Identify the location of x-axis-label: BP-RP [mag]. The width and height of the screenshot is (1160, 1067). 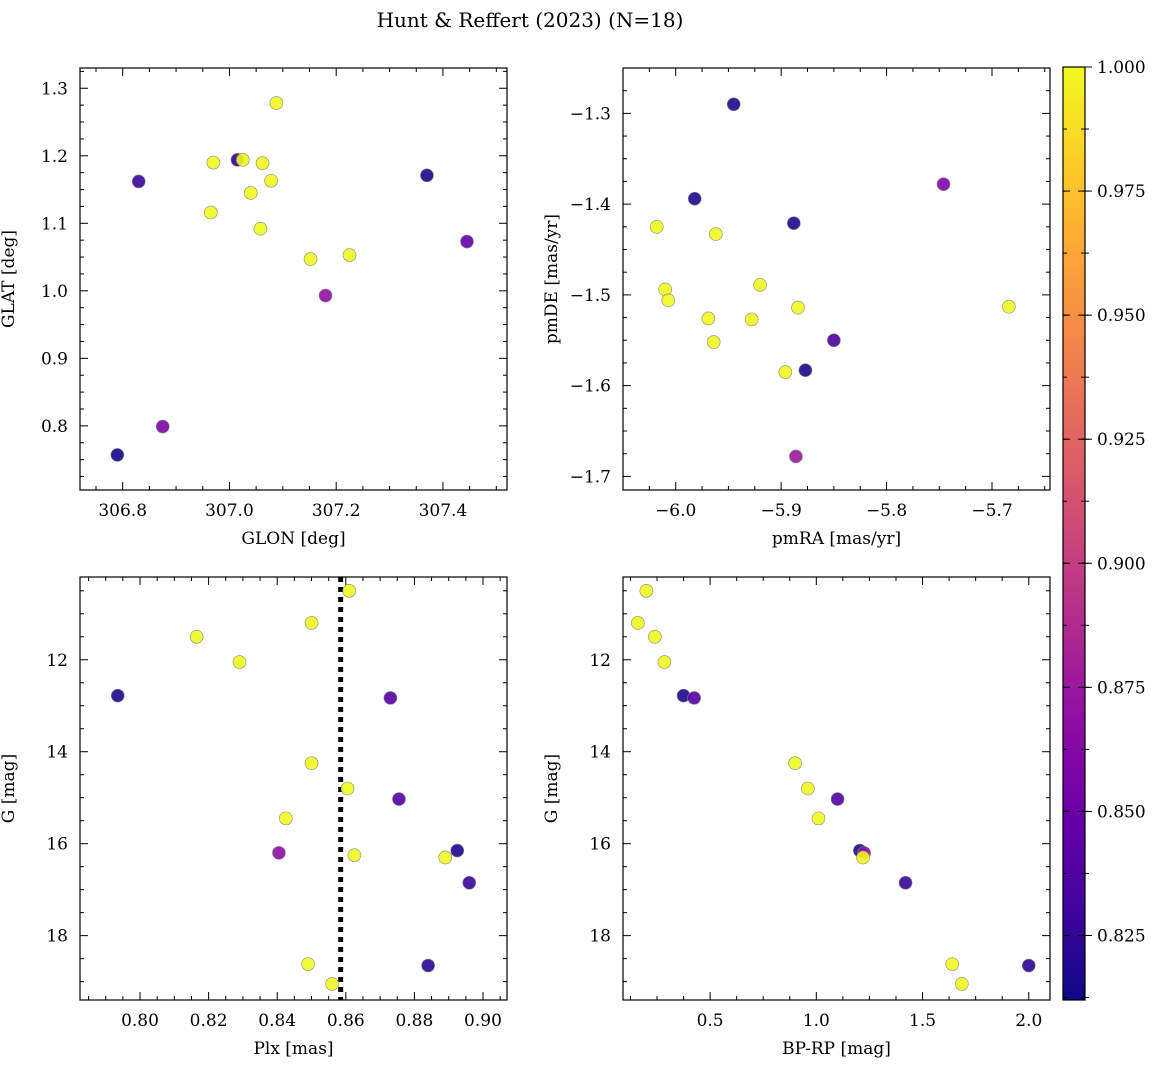
(836, 1049).